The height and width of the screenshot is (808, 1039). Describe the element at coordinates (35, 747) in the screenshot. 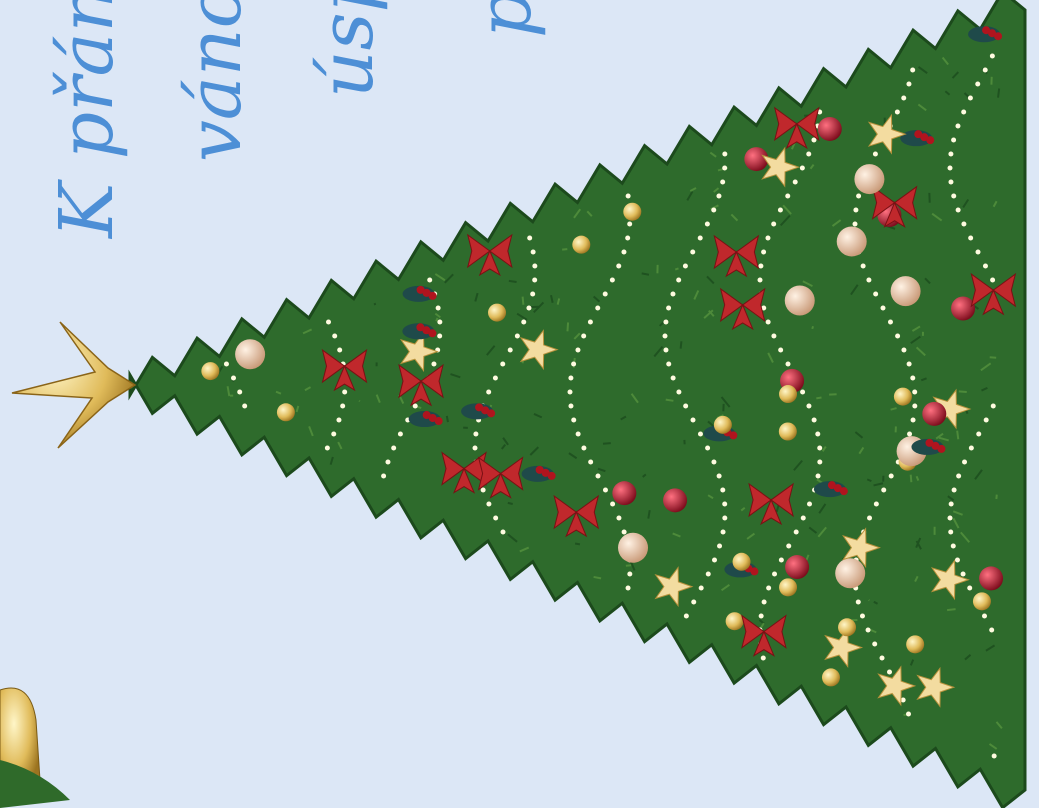

I see `bell-decoration` at that location.